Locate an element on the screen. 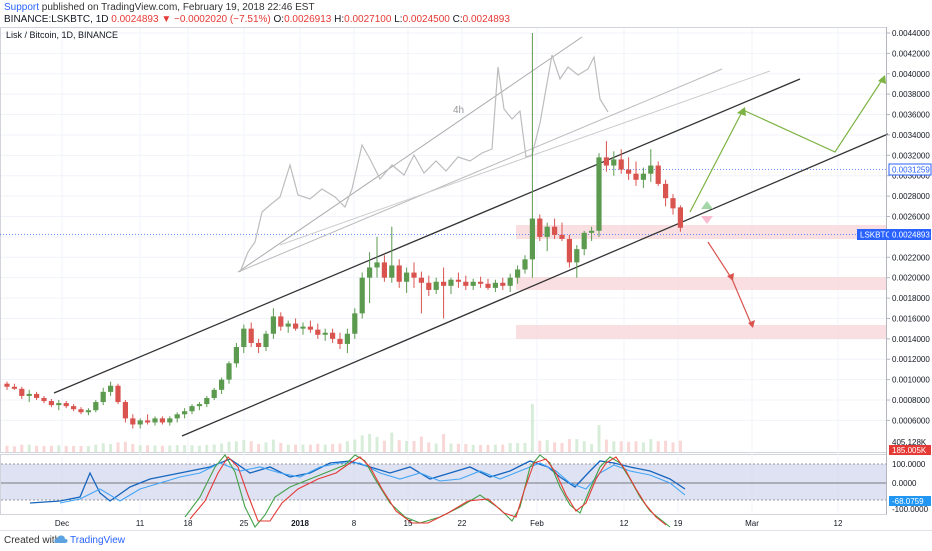 Image resolution: width=932 pixels, height=551 pixels. volume-red-tag: 185.005K is located at coordinates (910, 450).